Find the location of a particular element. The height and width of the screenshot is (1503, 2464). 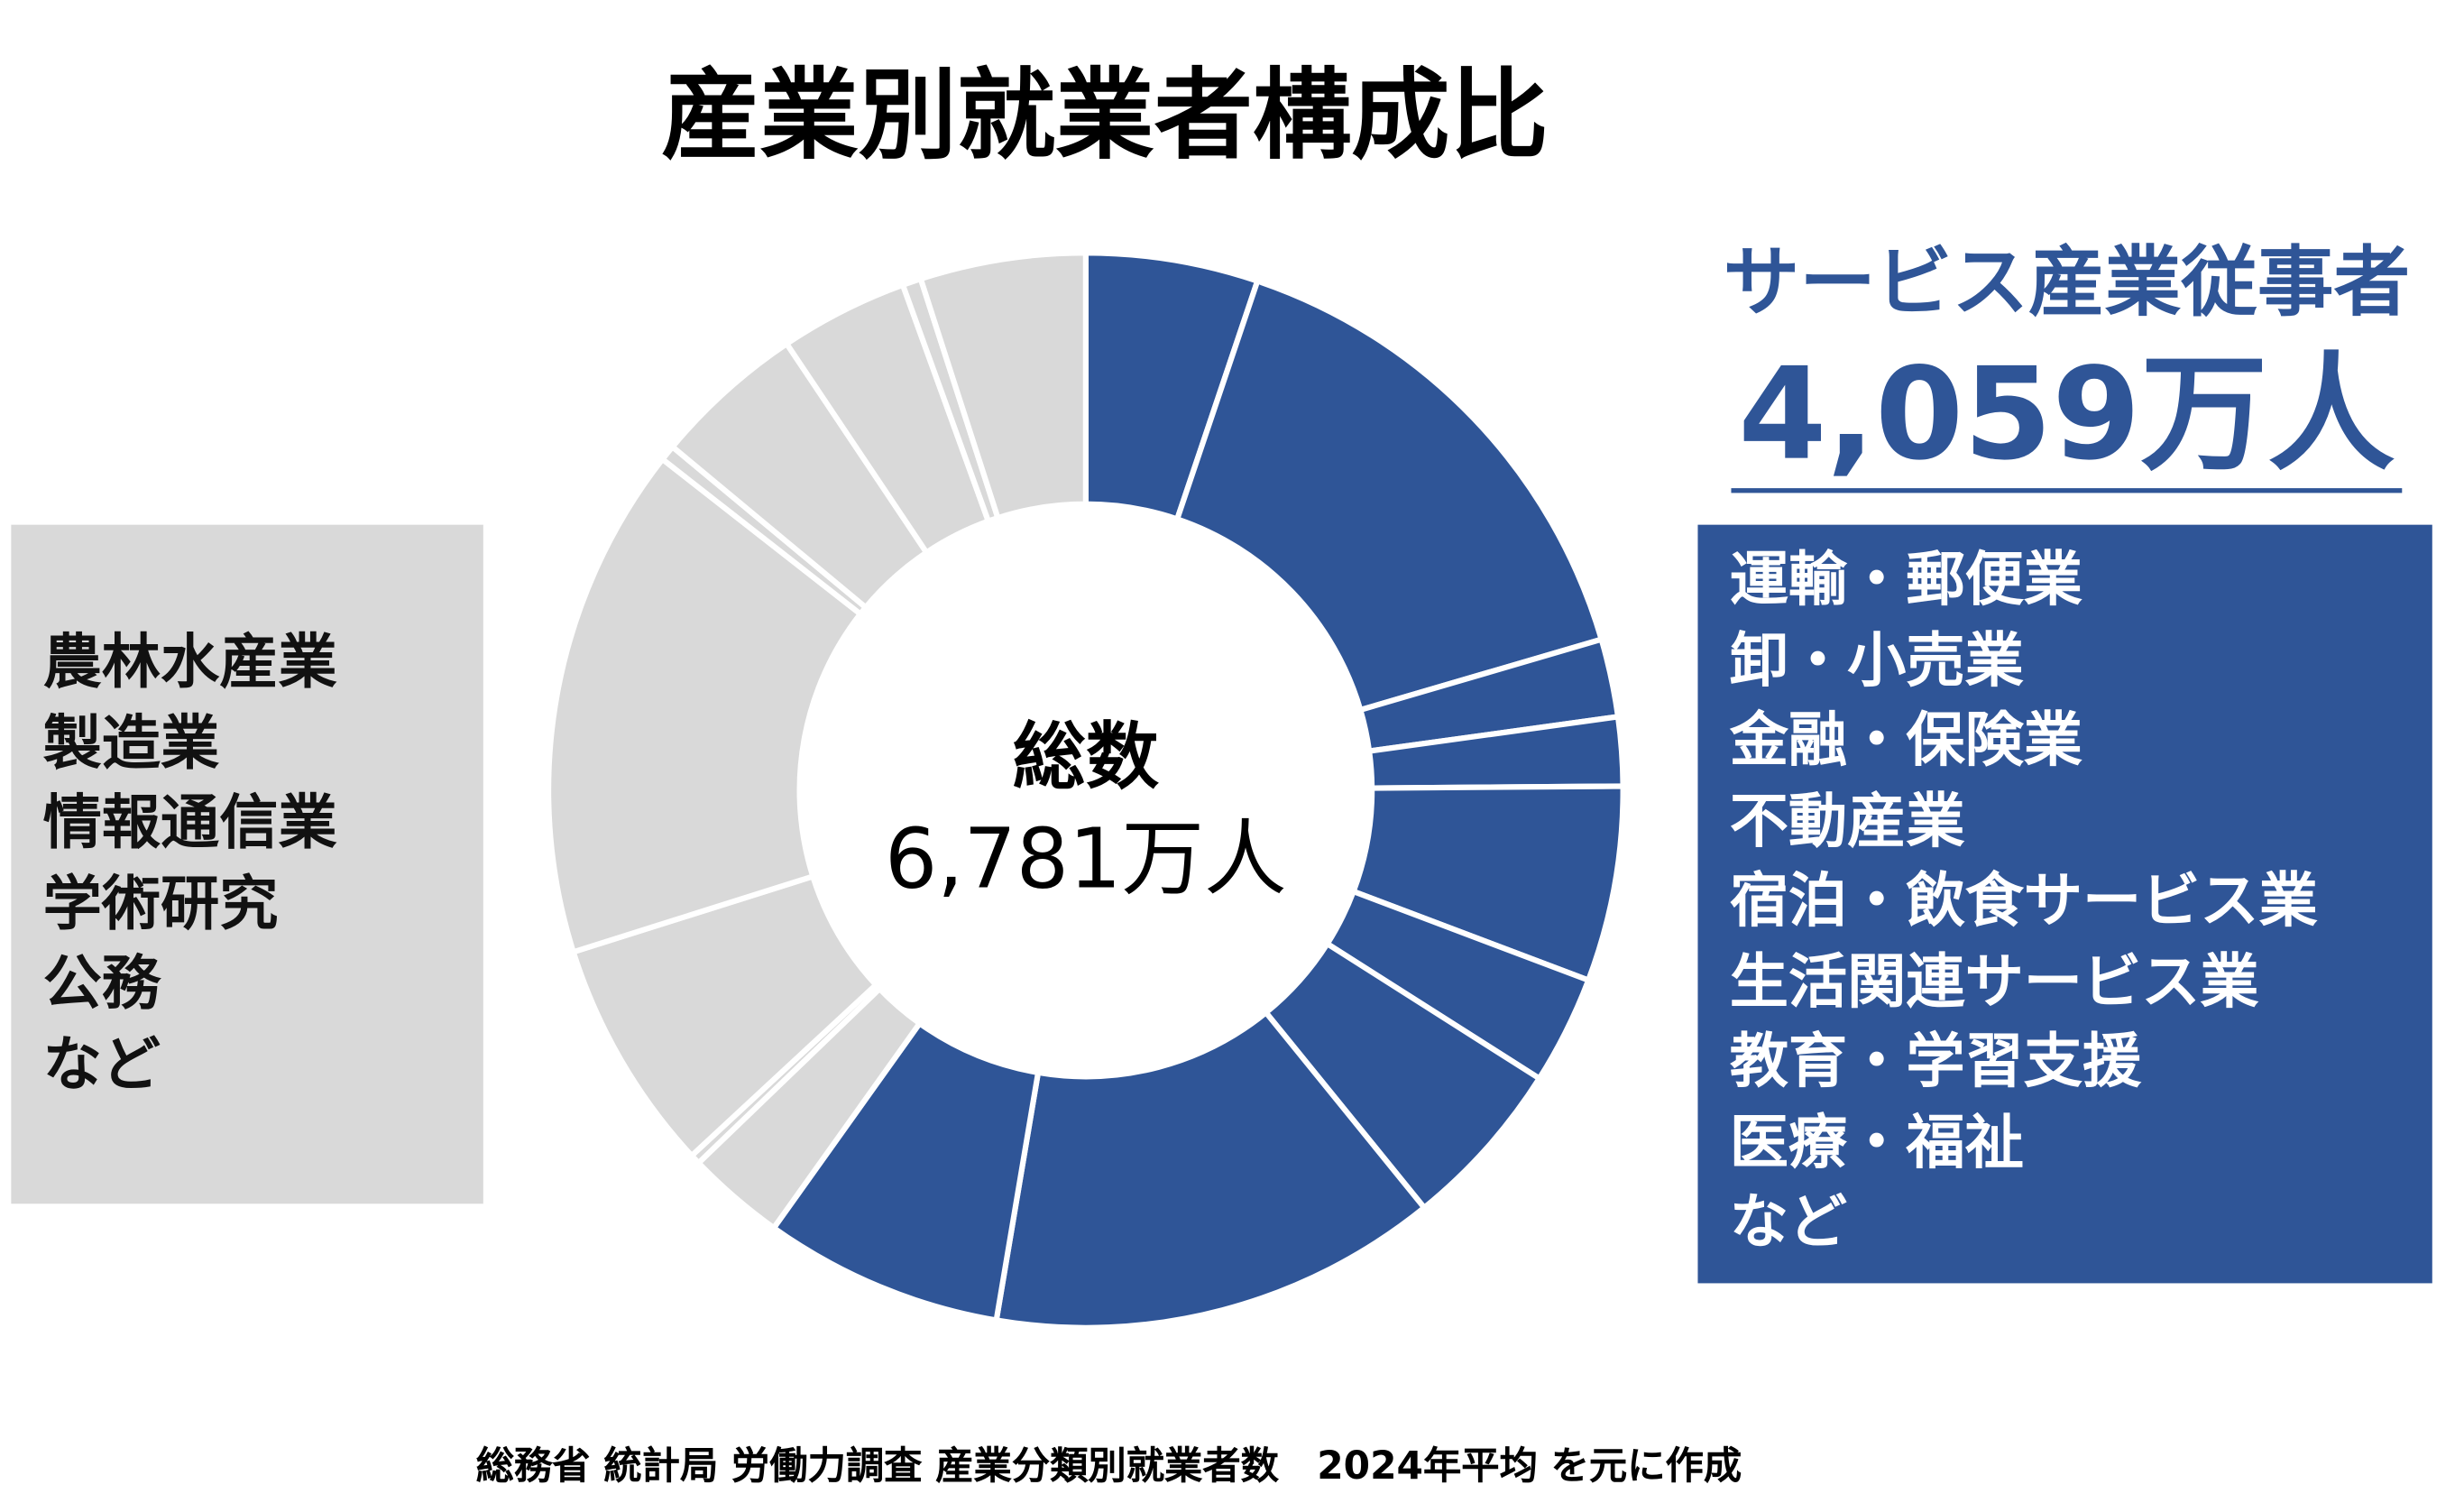

service-item: など is located at coordinates (1789, 1222).